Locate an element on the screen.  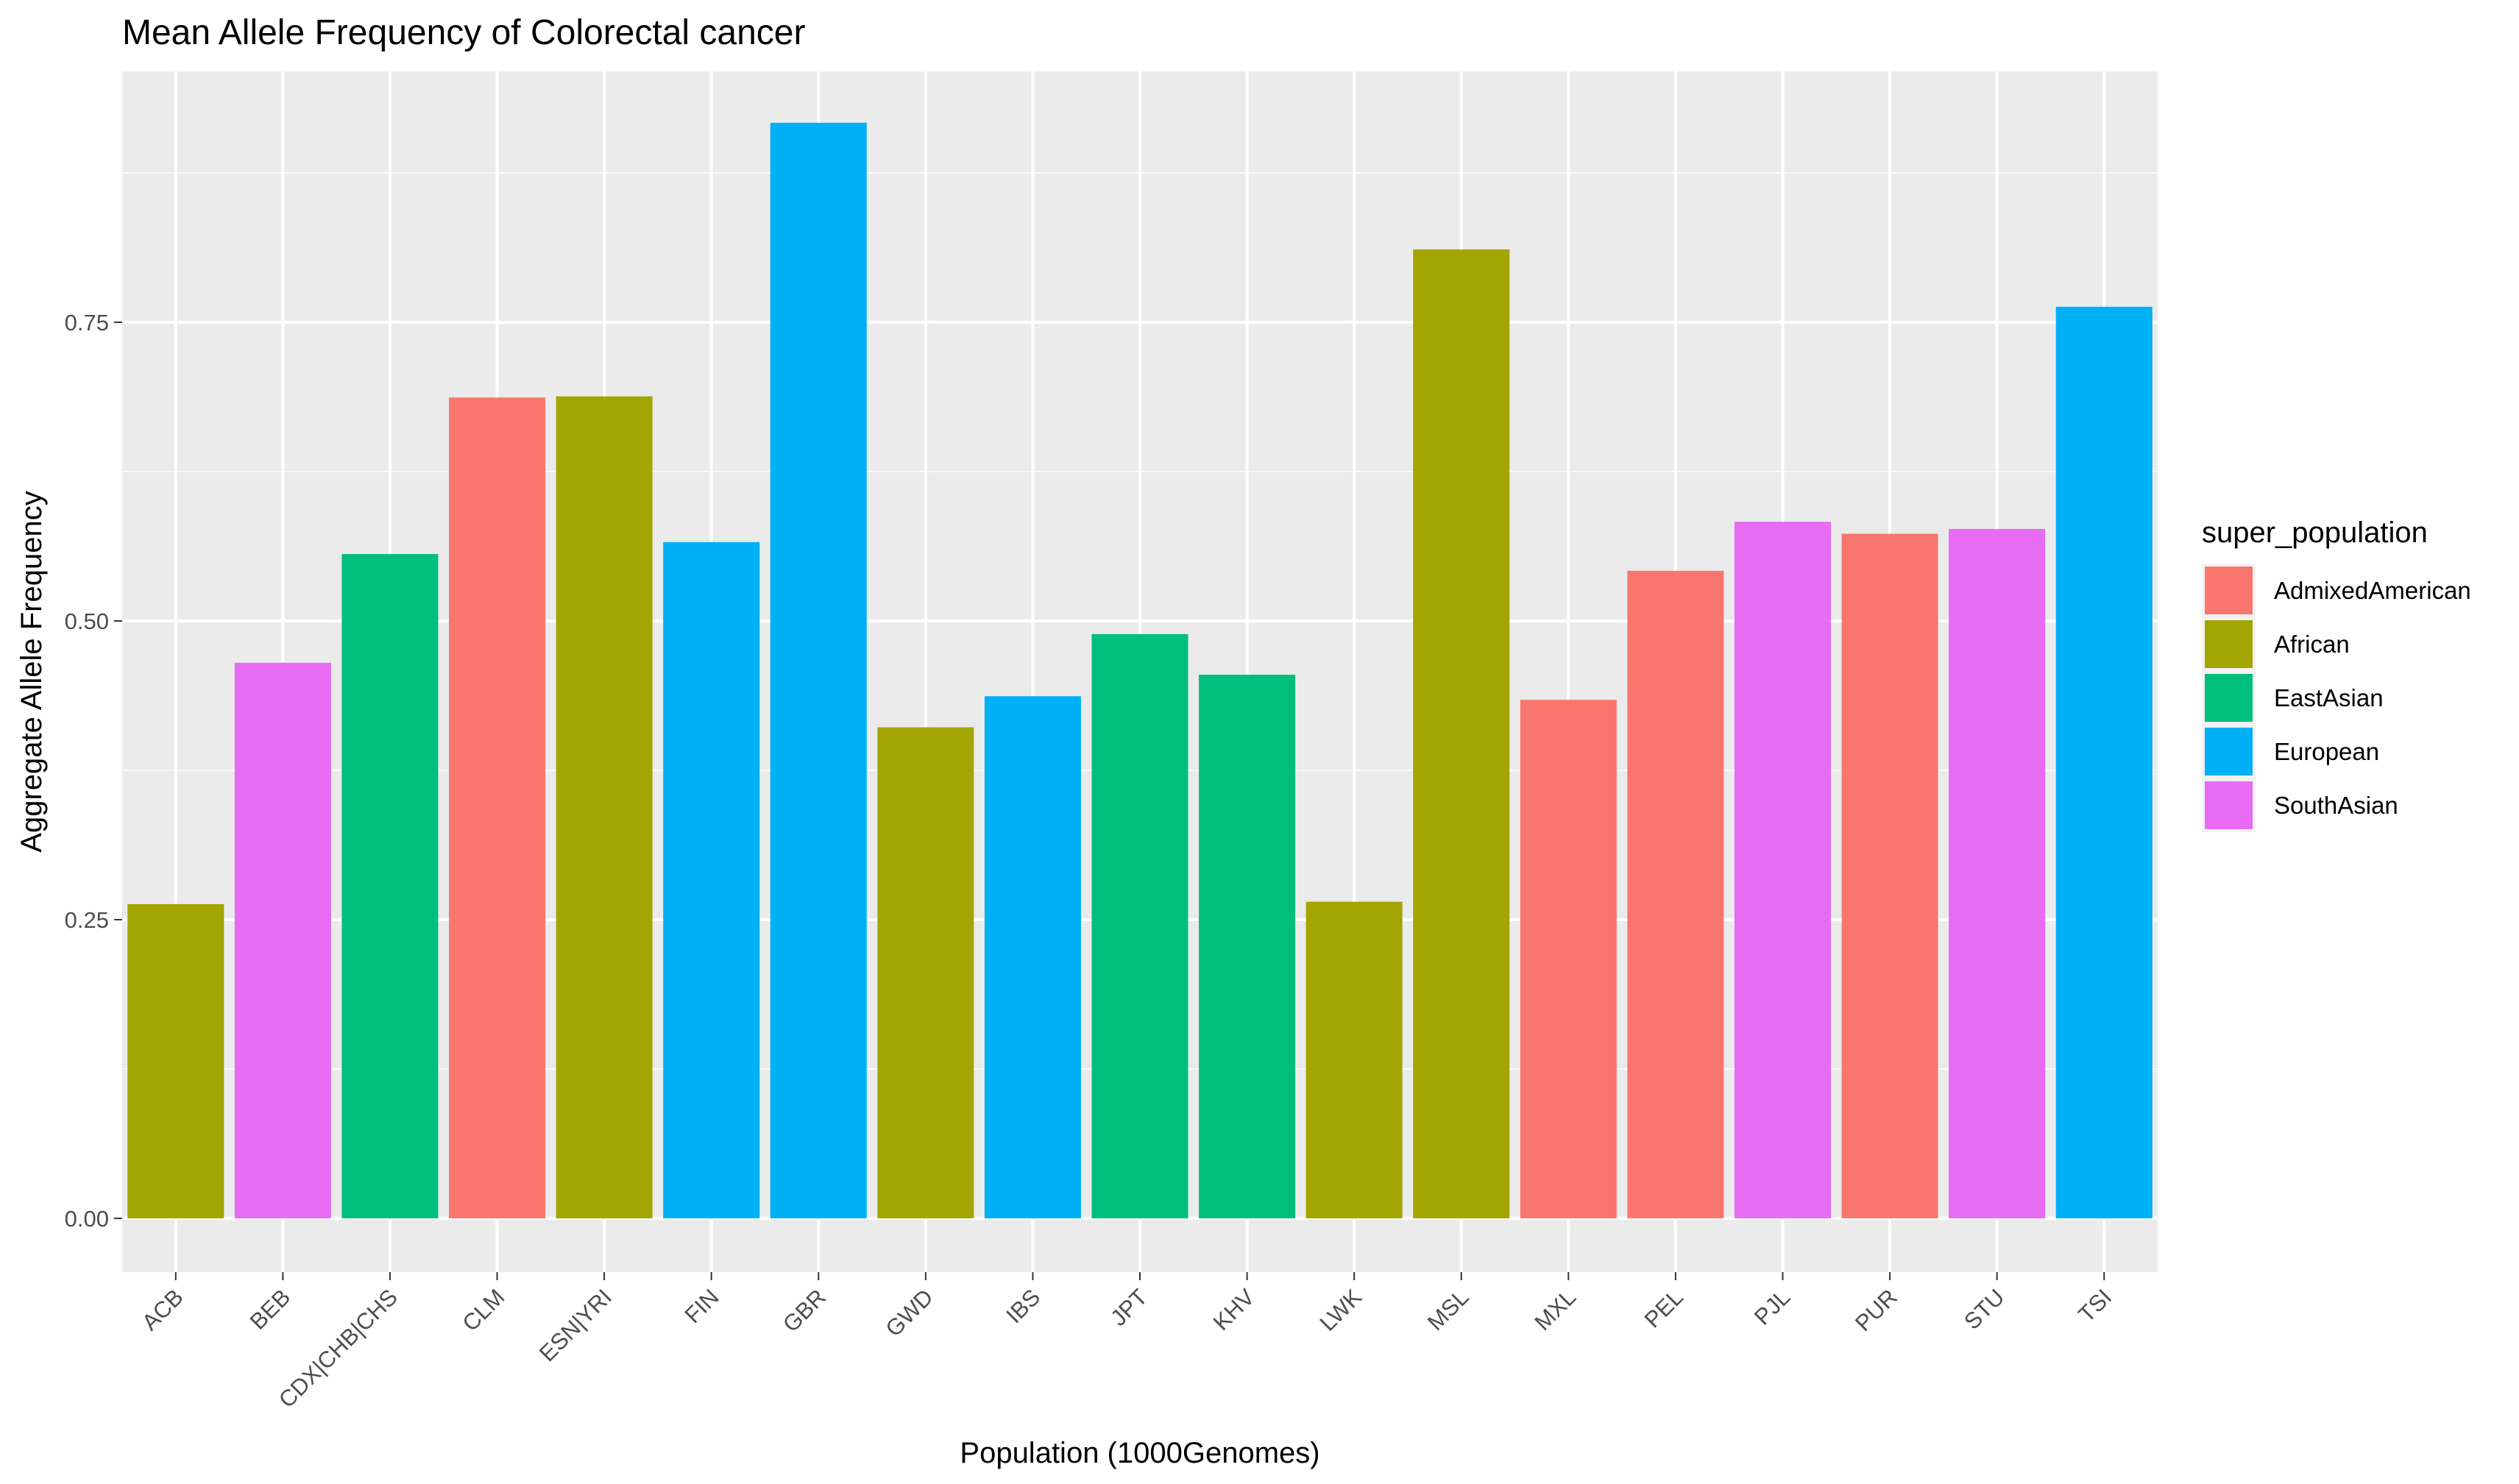
x-tick-label: MXL is located at coordinates (1555, 1309).